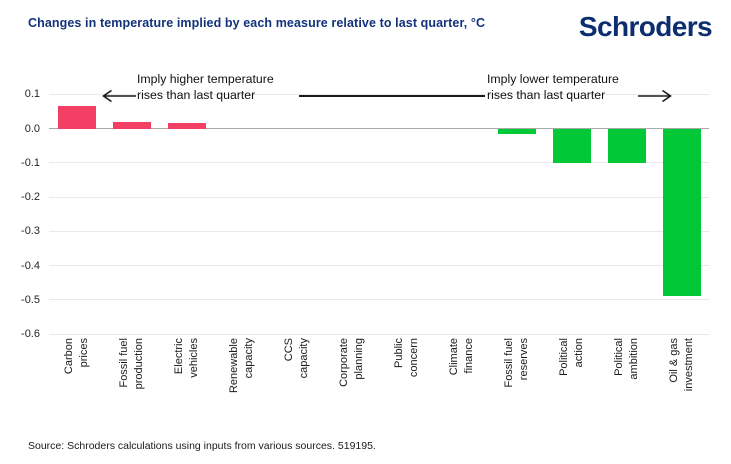 The width and height of the screenshot is (731, 464). What do you see at coordinates (379, 128) in the screenshot?
I see `zero-axis-line` at bounding box center [379, 128].